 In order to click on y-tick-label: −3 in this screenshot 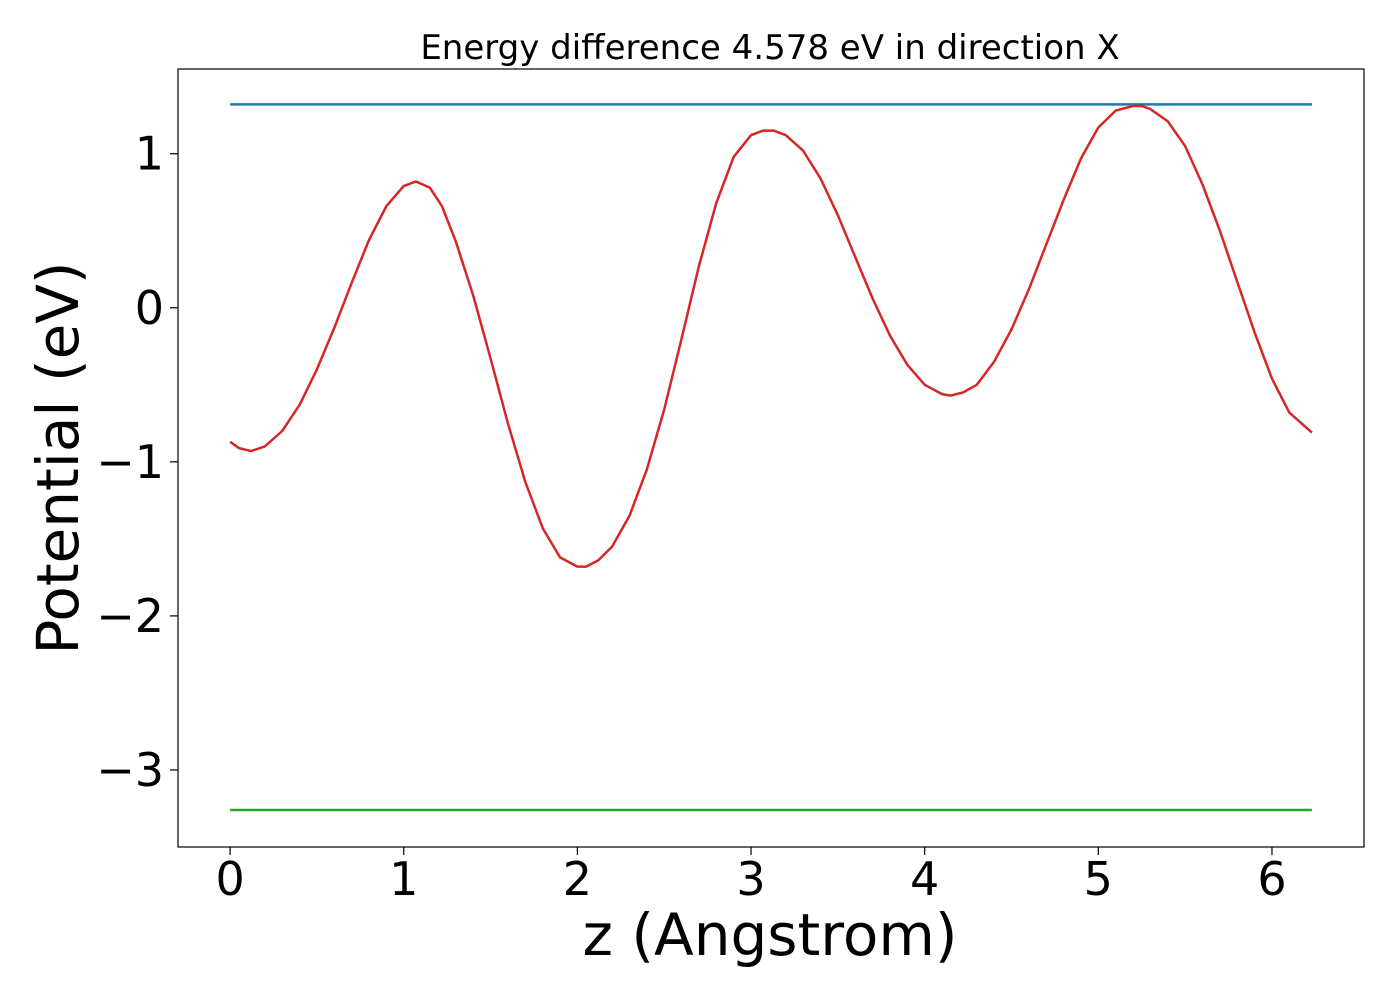, I will do `click(130, 770)`.